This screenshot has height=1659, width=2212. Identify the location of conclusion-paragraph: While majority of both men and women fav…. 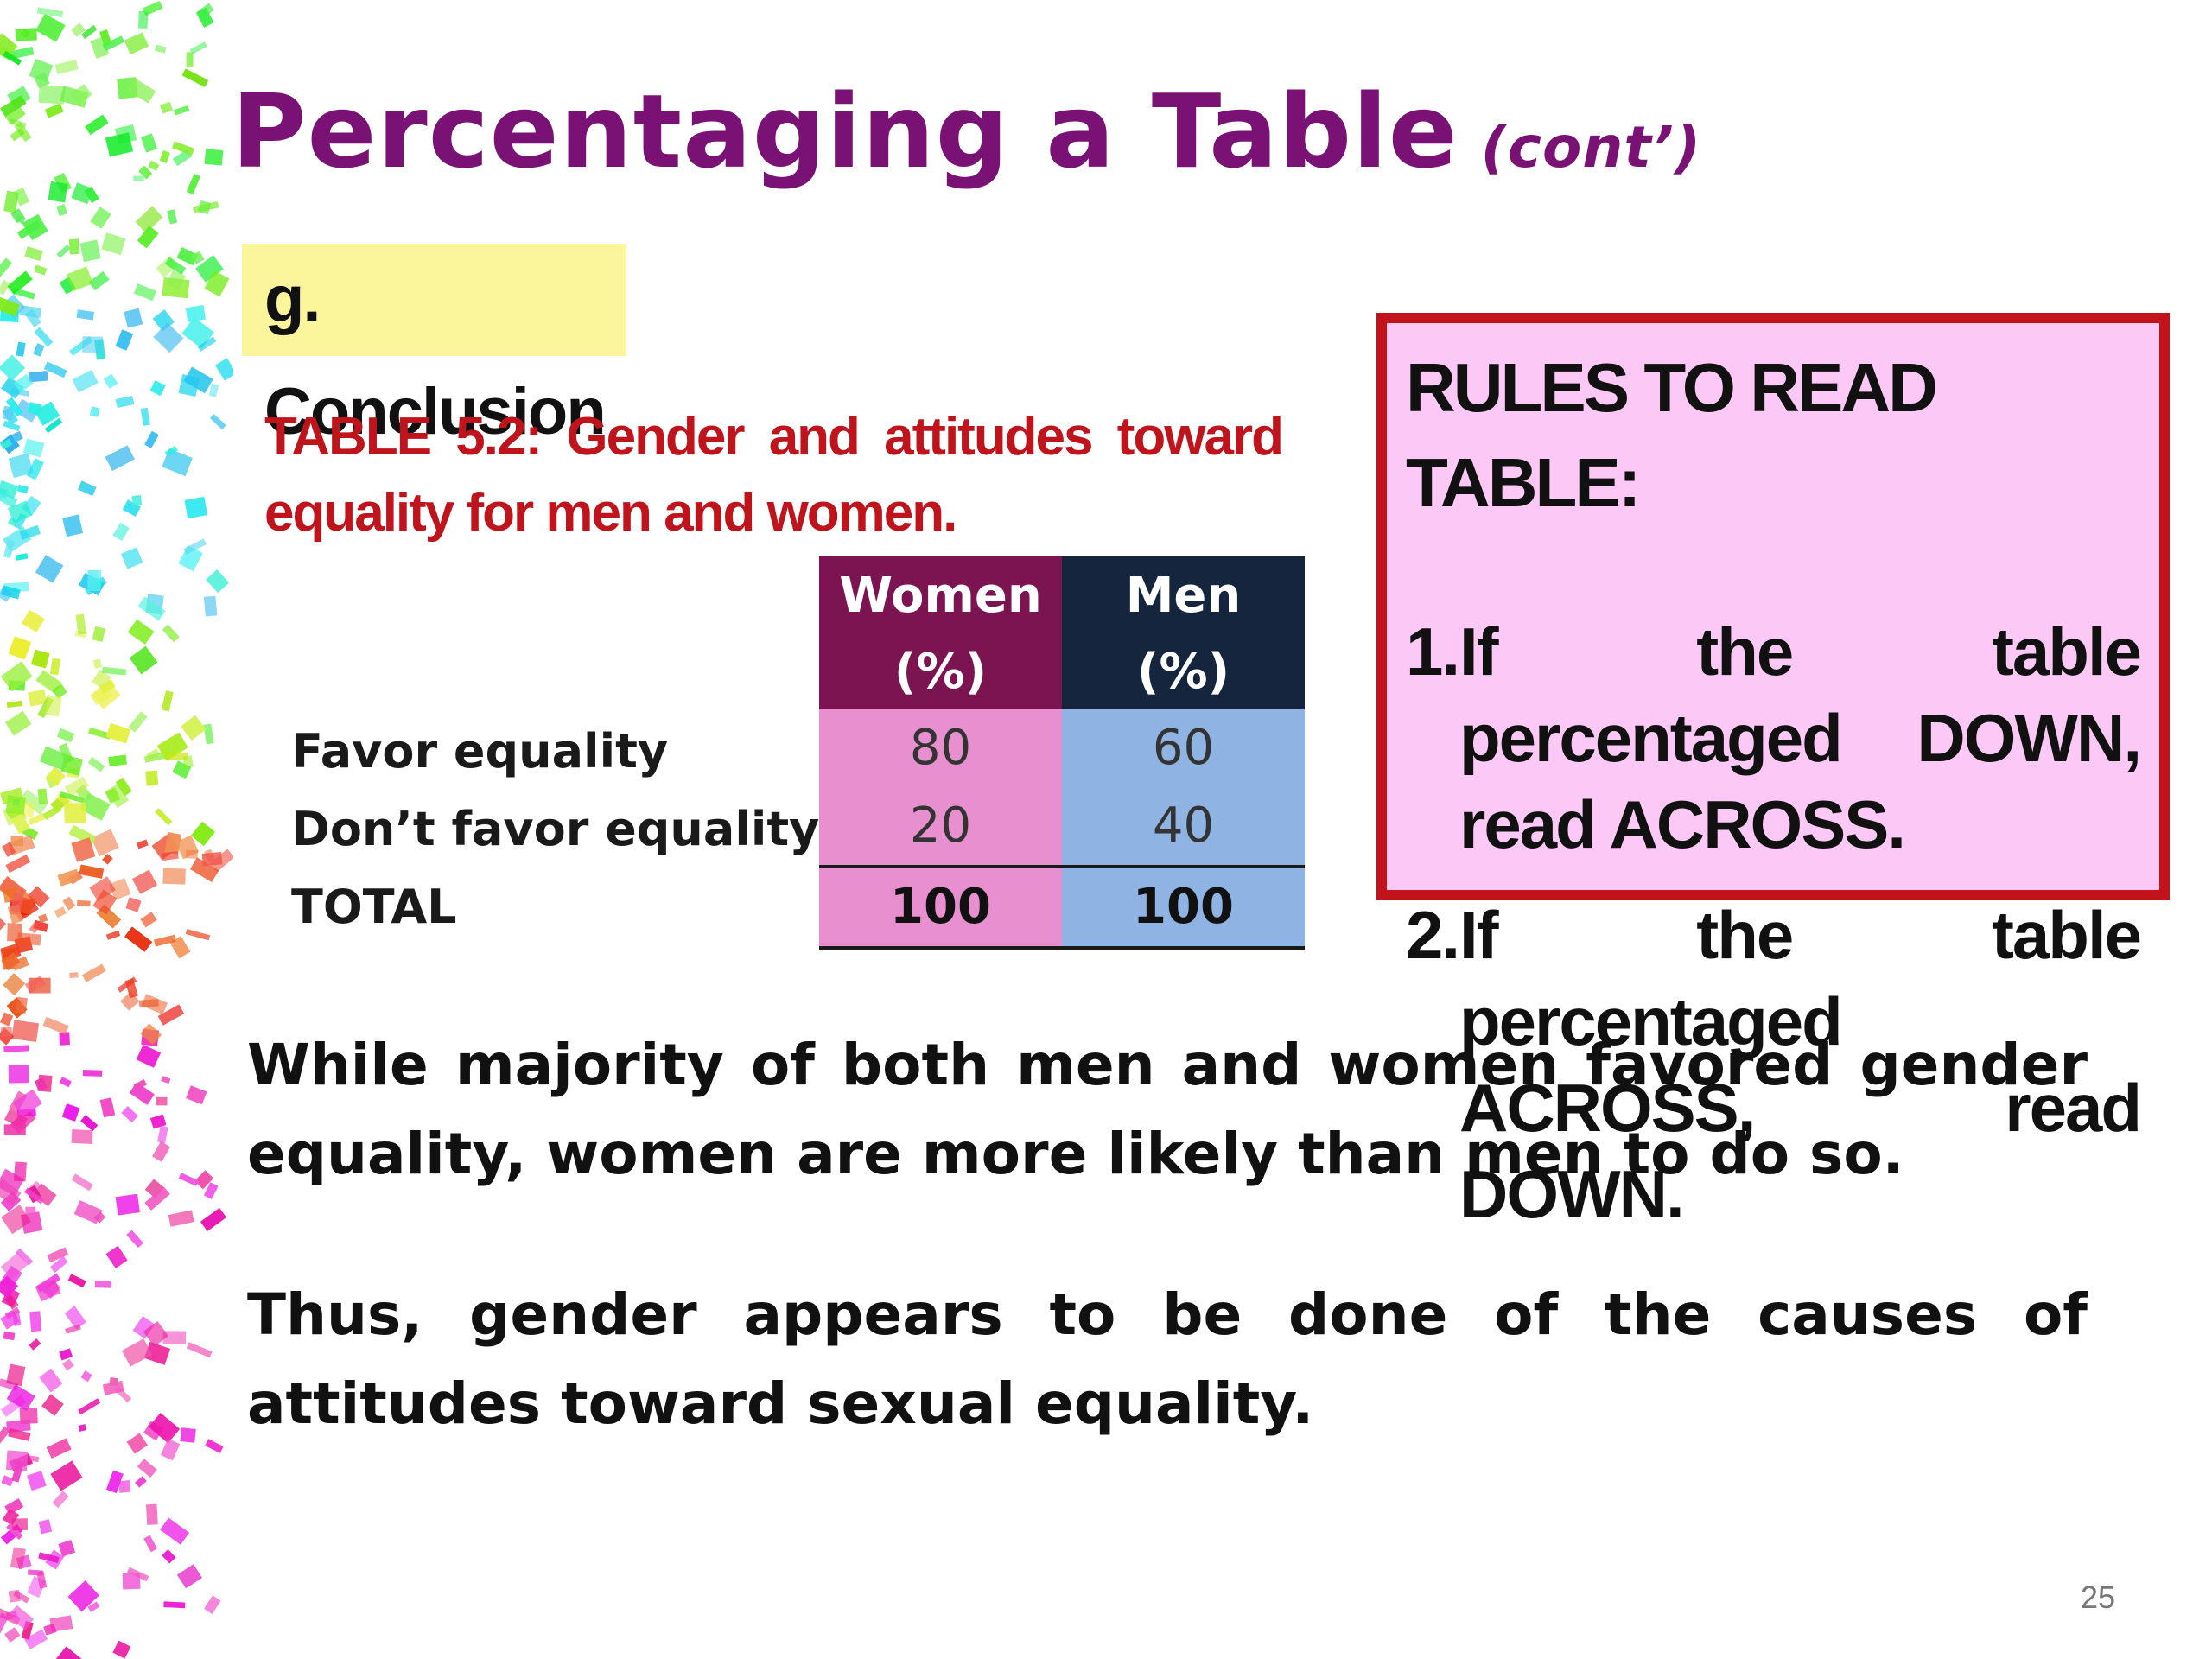
(1167, 1109).